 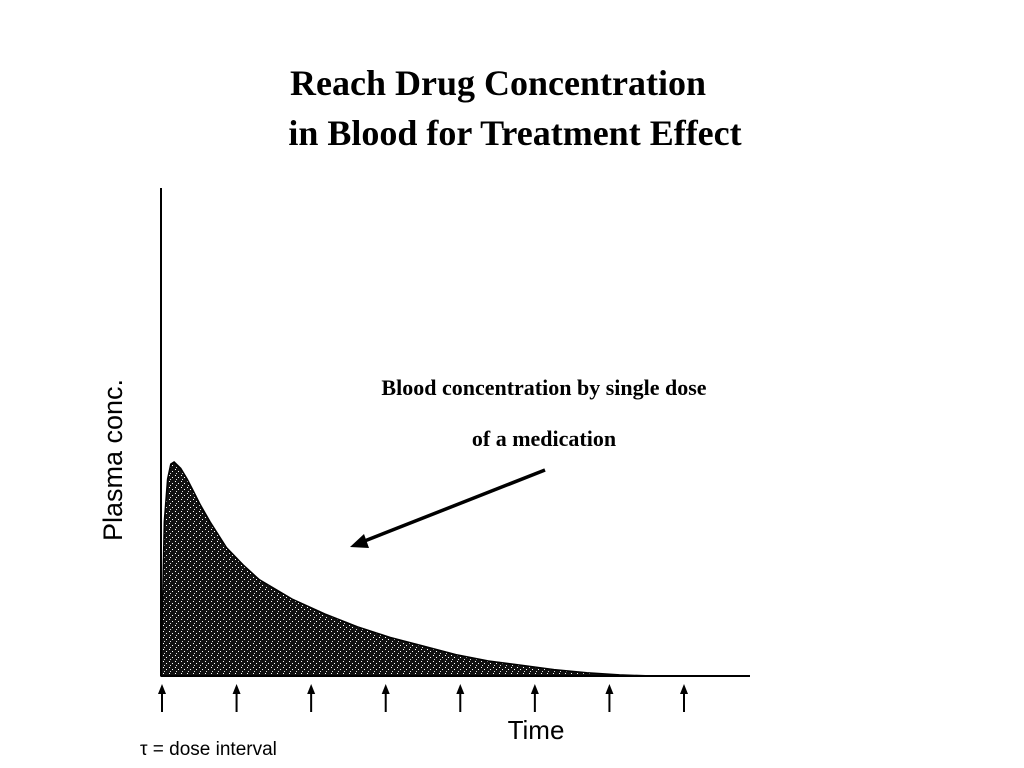 What do you see at coordinates (498, 83) in the screenshot?
I see `title-line-1: Reach Drug Concentration` at bounding box center [498, 83].